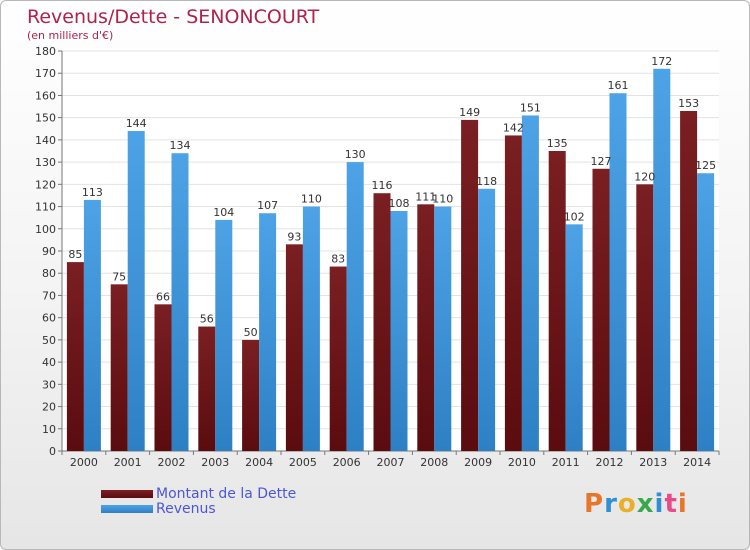  I want to click on data-label-revenue-2003: 104, so click(223, 212).